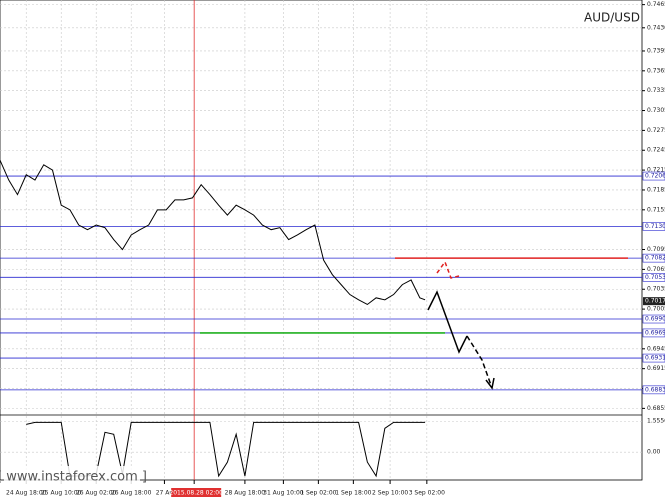  What do you see at coordinates (656, 110) in the screenshot?
I see `y-tick-label: 0.7305` at bounding box center [656, 110].